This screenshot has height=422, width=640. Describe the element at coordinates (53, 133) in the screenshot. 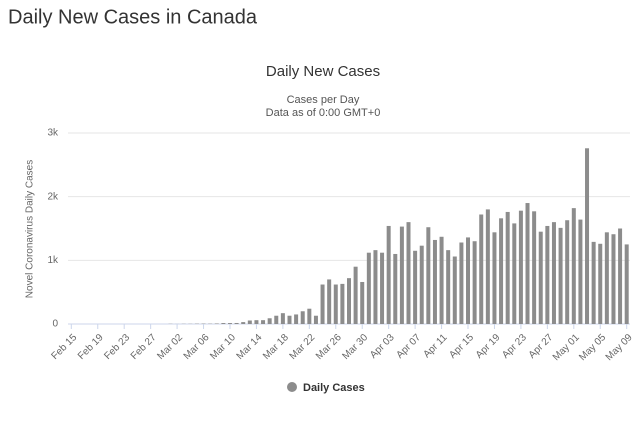

I see `y-tick-label: 3k` at that location.